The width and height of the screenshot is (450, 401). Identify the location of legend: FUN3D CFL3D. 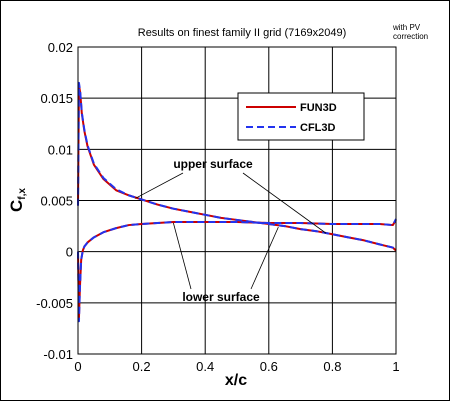
(301, 116).